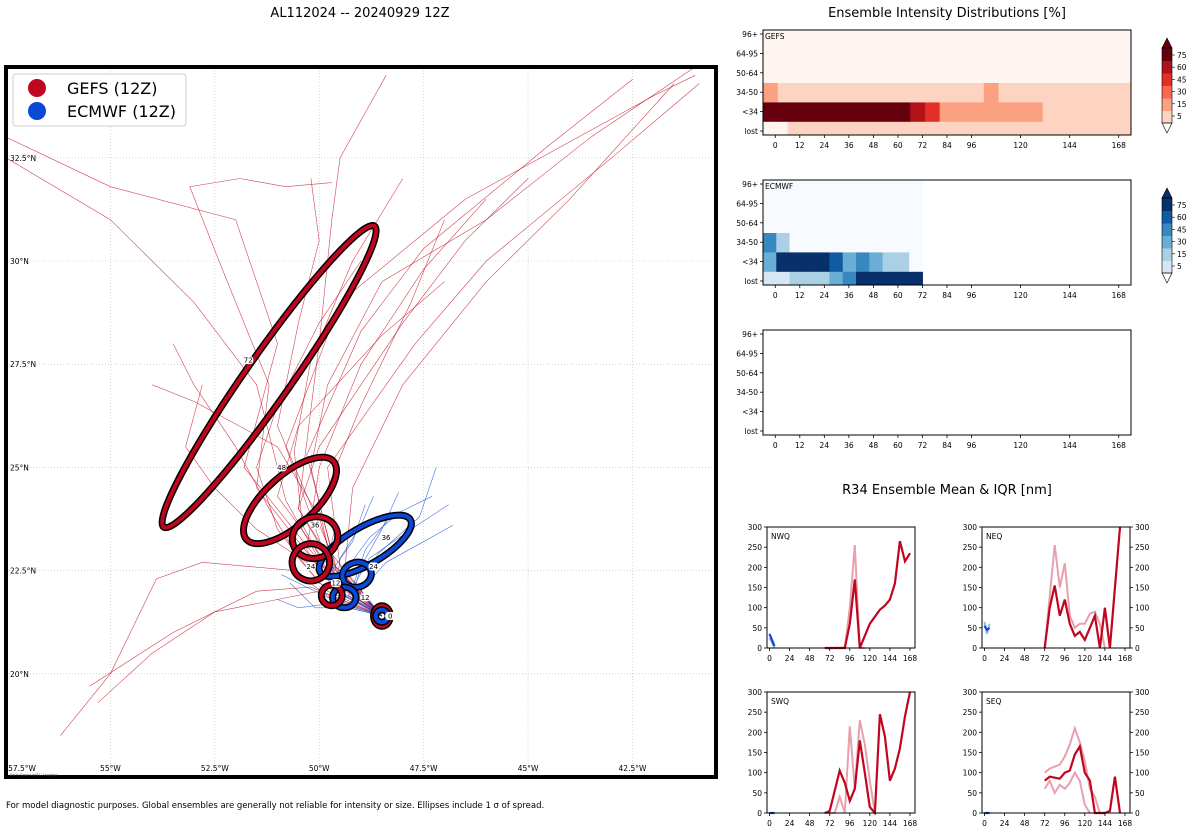  What do you see at coordinates (34, 775) in the screenshot?
I see `credit: Kerry Emanuel/TC Analytics` at bounding box center [34, 775].